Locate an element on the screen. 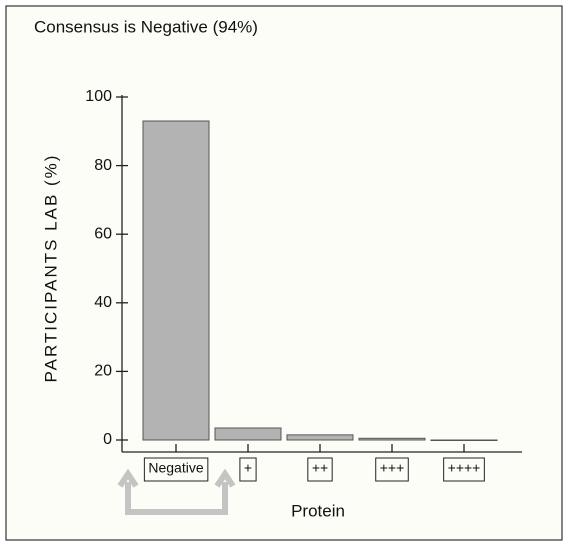 The height and width of the screenshot is (547, 570). y-tick-label: 100 is located at coordinates (98, 96).